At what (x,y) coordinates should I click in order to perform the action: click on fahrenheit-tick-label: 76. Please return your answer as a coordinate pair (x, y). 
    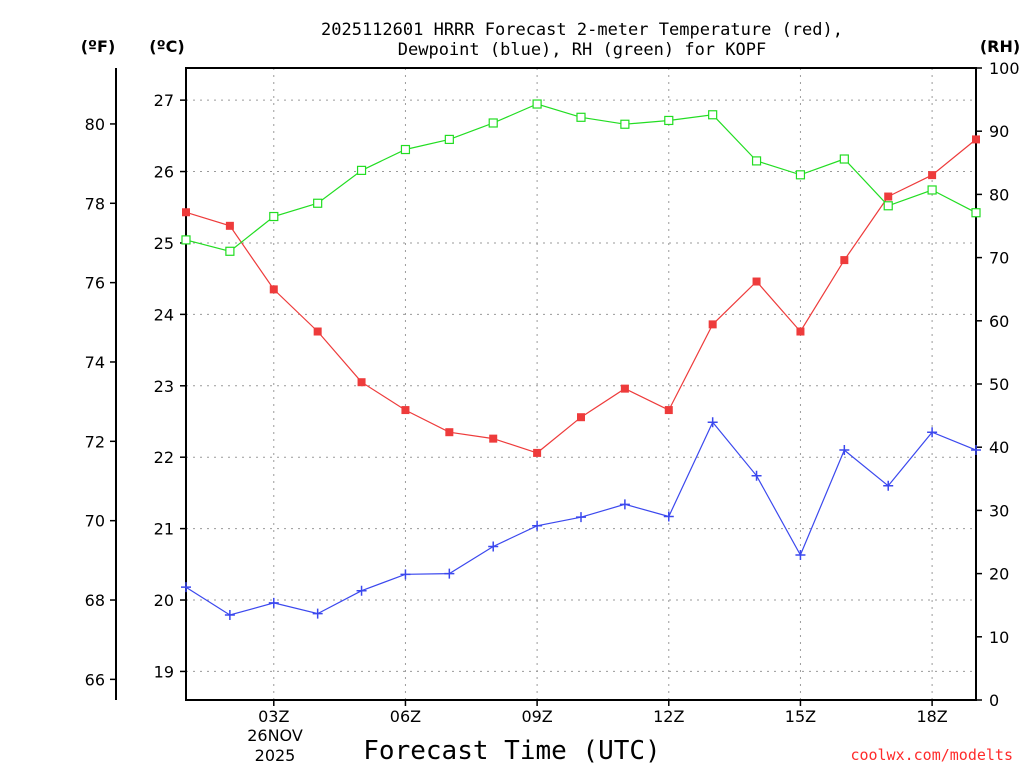
    Looking at the image, I should click on (95, 283).